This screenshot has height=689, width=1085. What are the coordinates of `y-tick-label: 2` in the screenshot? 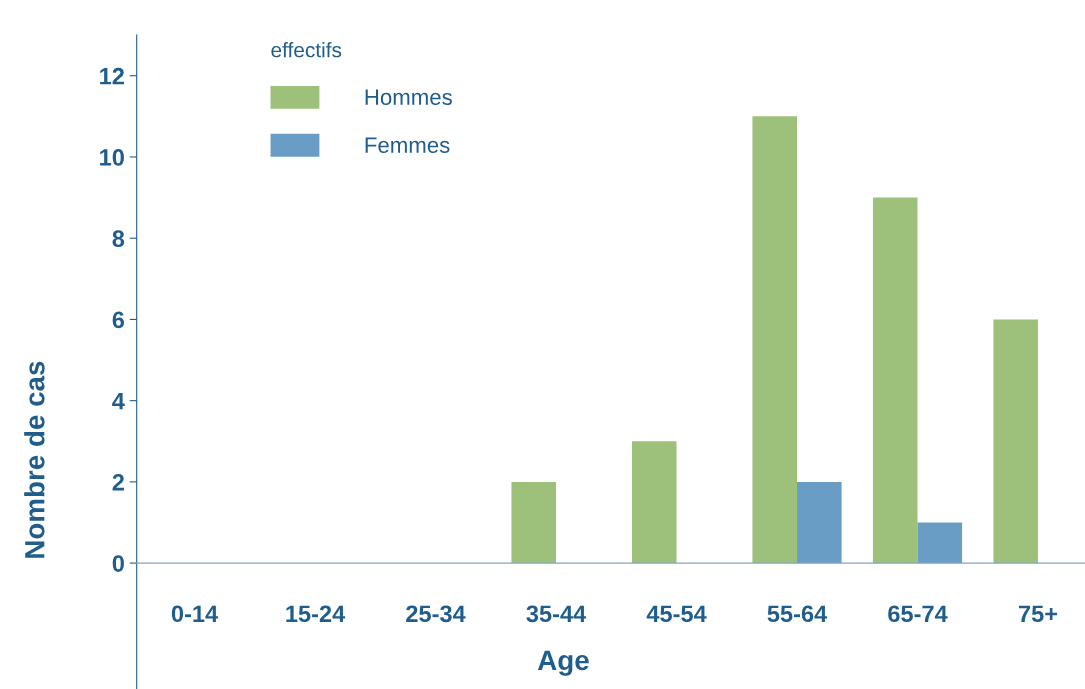 It's located at (118, 482).